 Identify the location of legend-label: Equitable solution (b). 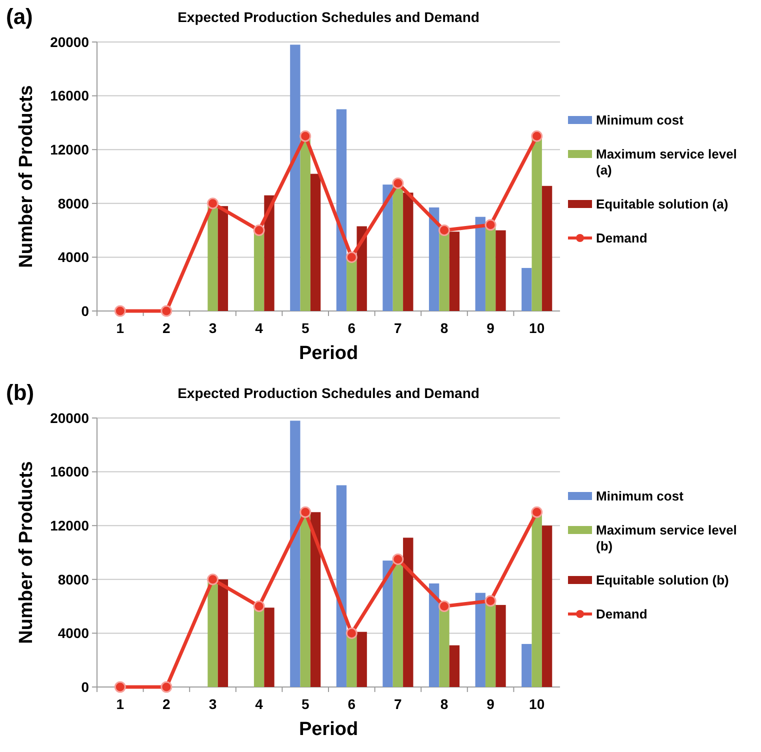
(662, 580).